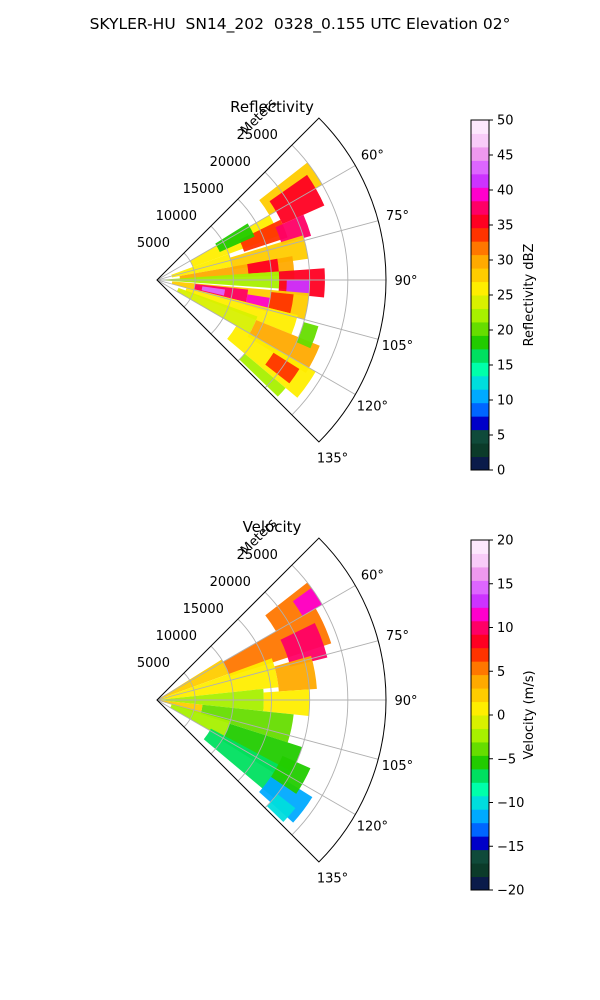 Image resolution: width=600 pixels, height=1000 pixels. I want to click on colorbar-tick-label: 35, so click(505, 226).